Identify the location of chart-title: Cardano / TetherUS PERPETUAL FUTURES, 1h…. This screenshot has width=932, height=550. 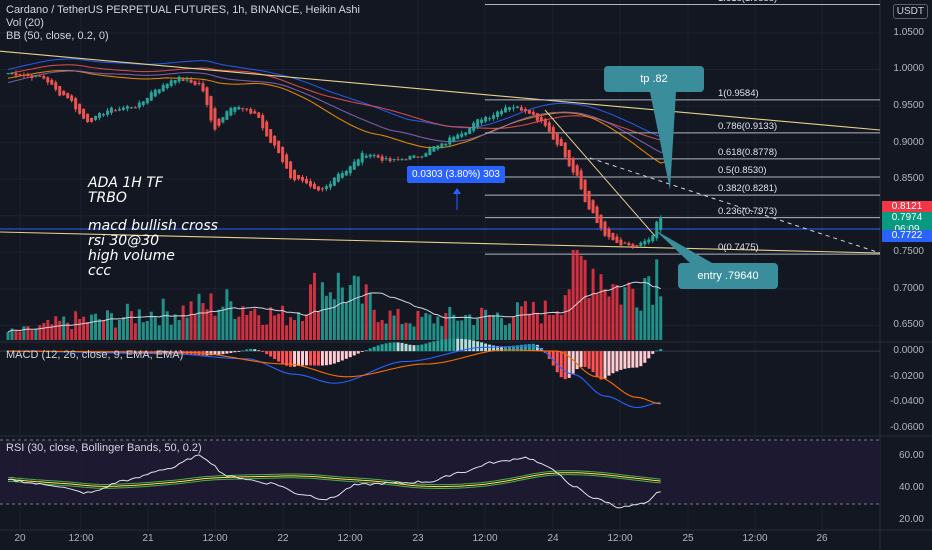
(183, 10).